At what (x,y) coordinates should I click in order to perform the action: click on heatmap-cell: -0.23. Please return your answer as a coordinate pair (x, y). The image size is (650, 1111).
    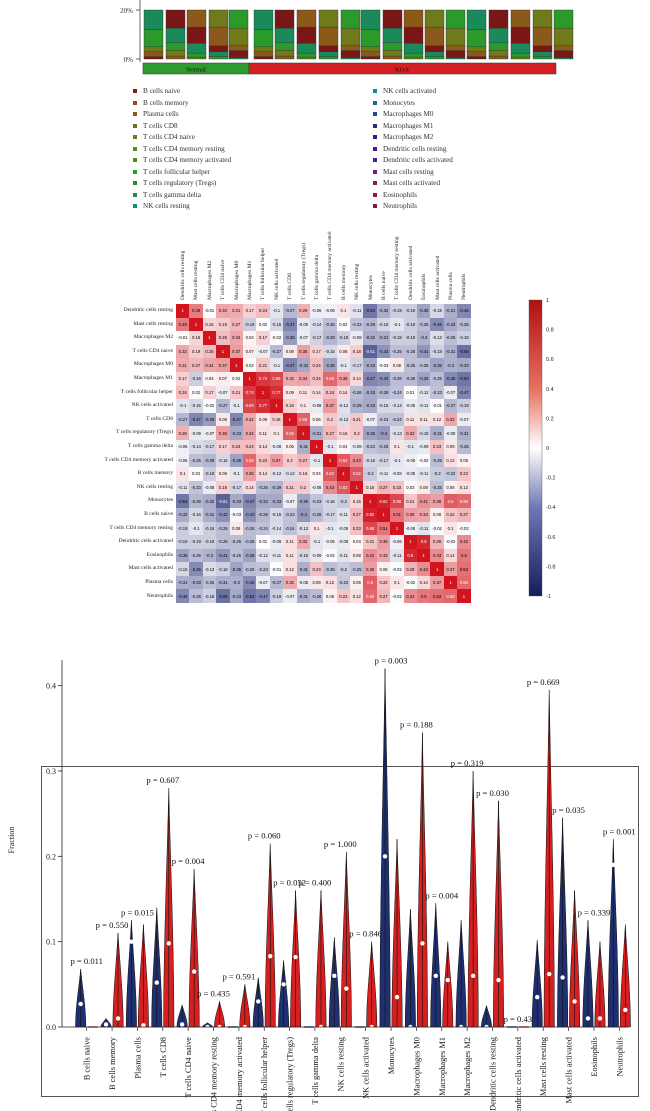
    Looking at the image, I should click on (370, 446).